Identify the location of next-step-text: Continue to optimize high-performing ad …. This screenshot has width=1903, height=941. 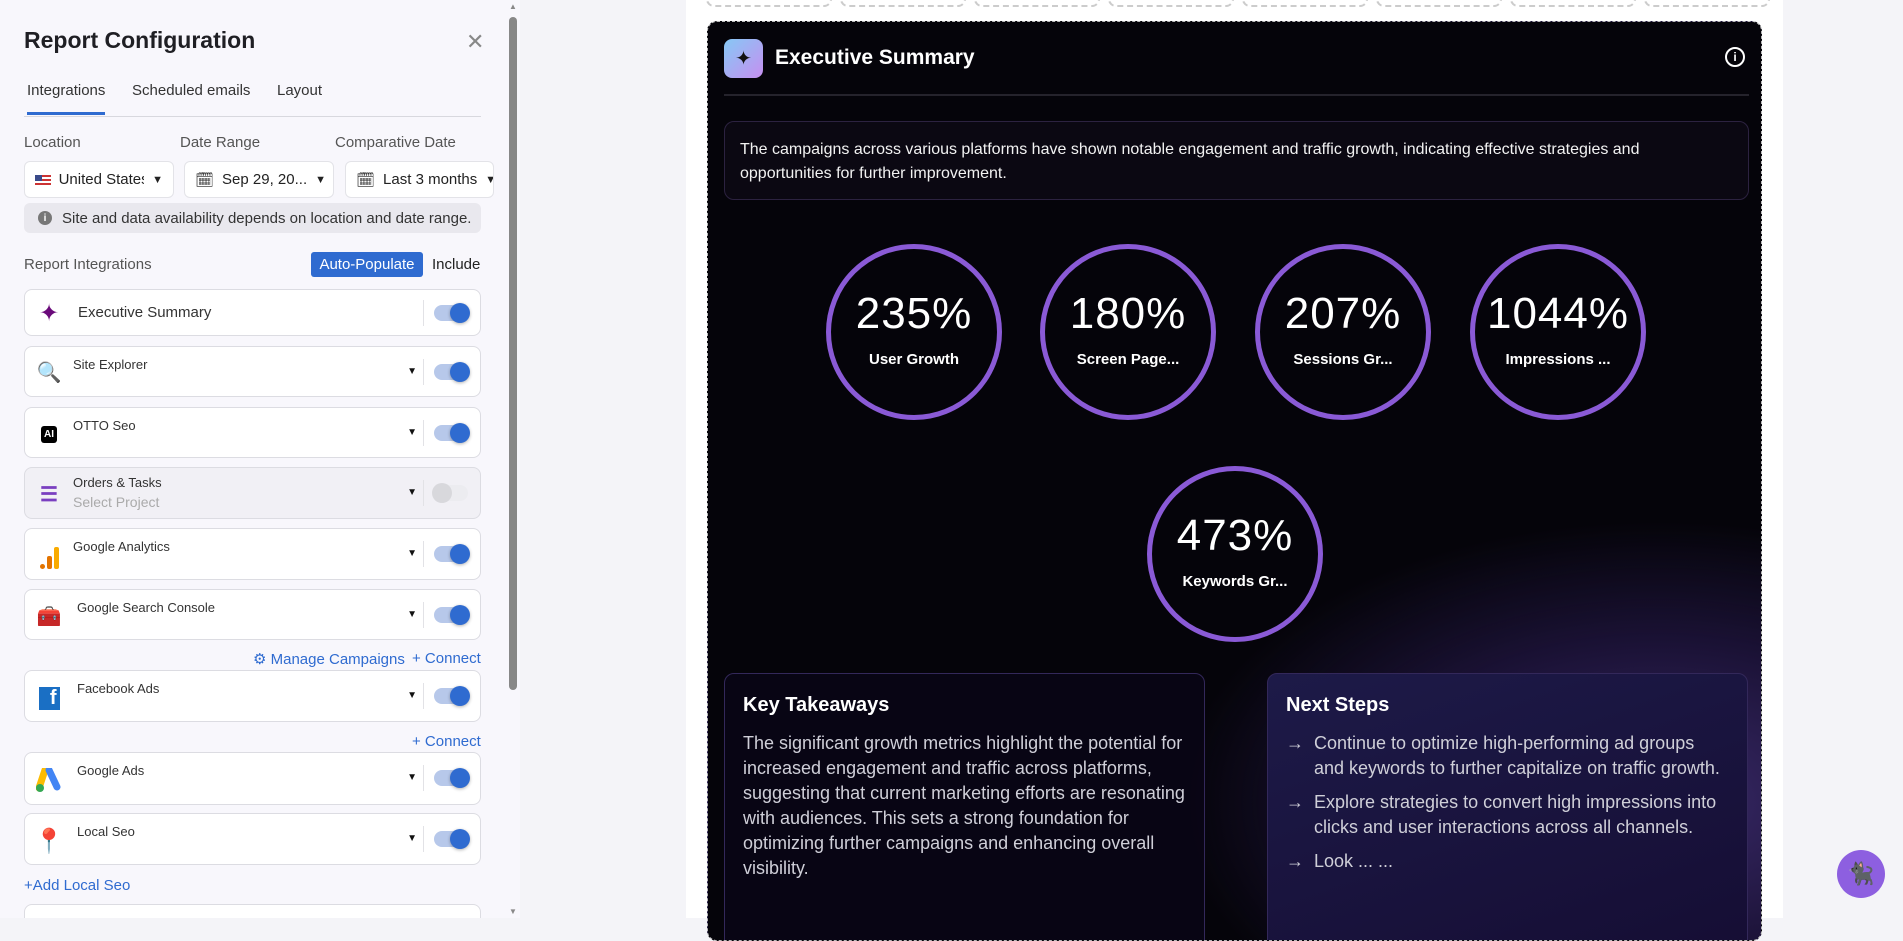
(1517, 755).